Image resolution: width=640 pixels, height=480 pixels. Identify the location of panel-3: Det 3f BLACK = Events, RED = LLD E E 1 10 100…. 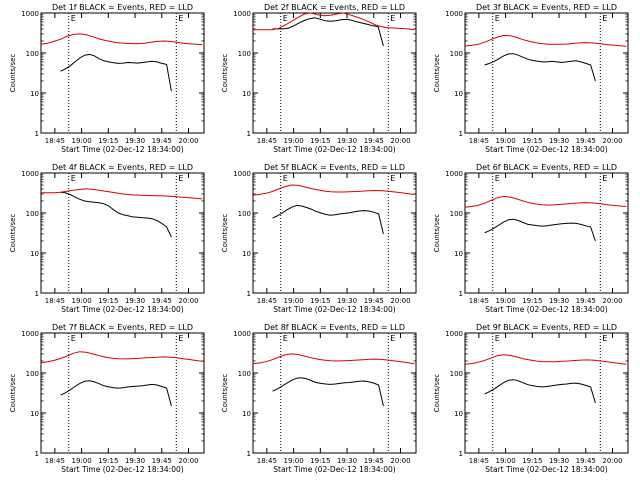
(531, 78).